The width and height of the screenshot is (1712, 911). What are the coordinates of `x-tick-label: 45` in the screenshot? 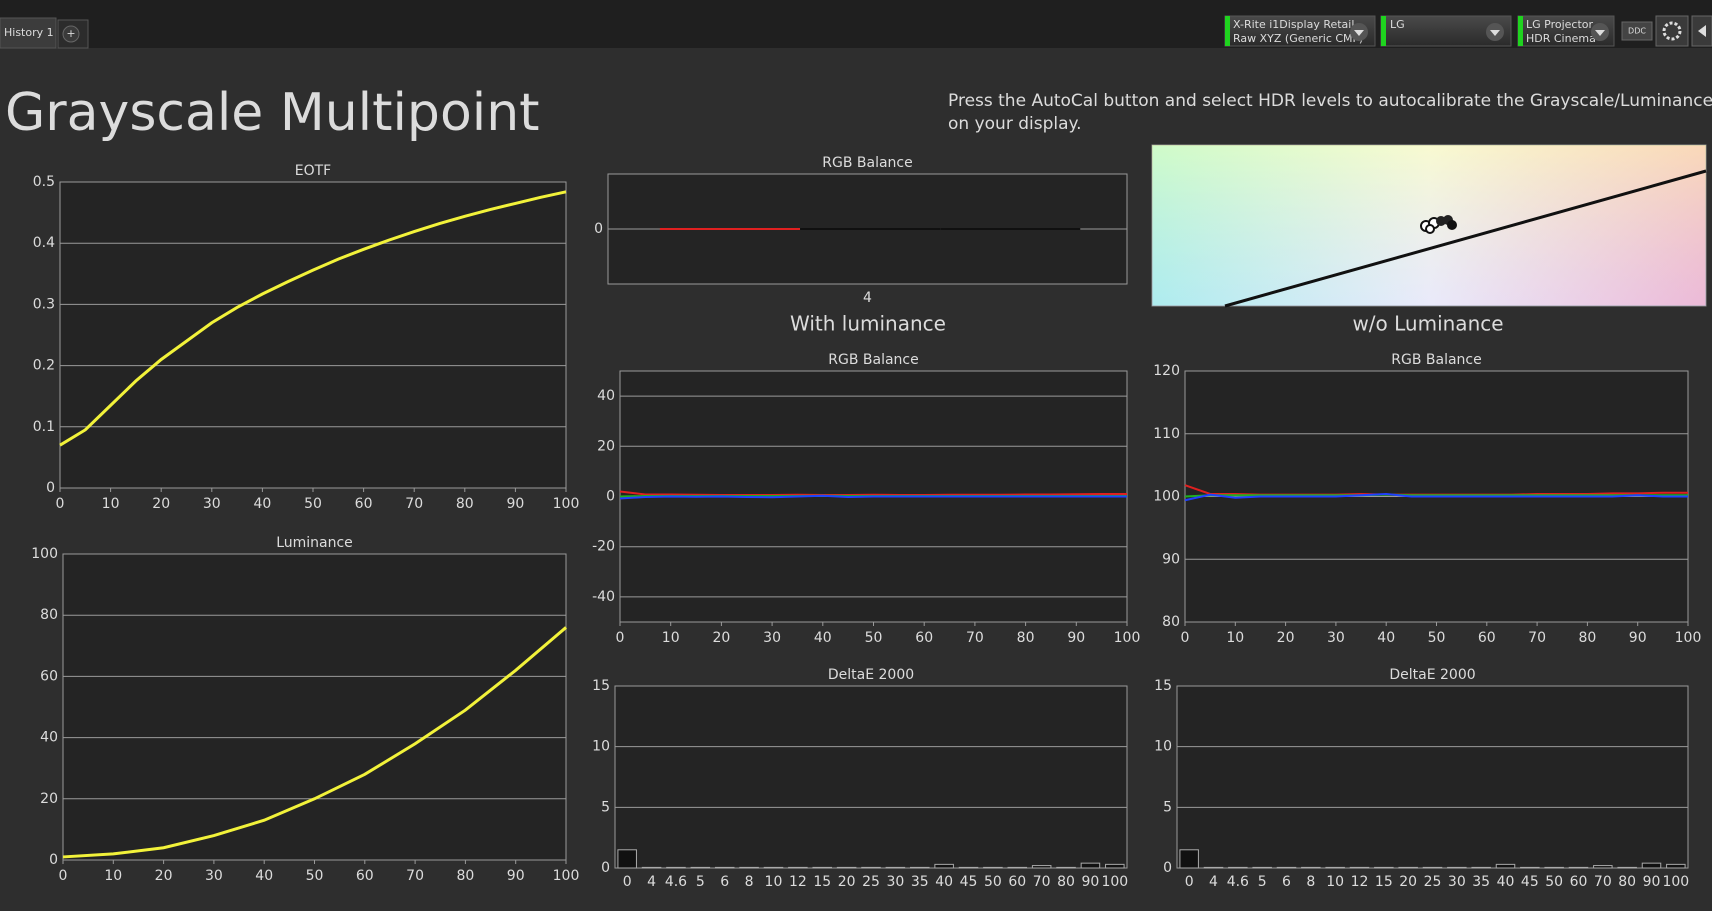 It's located at (1530, 882).